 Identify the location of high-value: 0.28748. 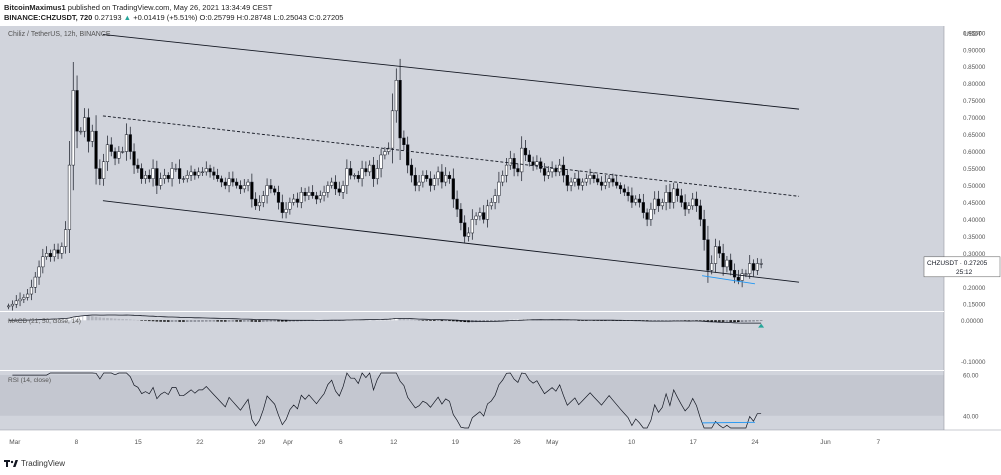
(258, 17).